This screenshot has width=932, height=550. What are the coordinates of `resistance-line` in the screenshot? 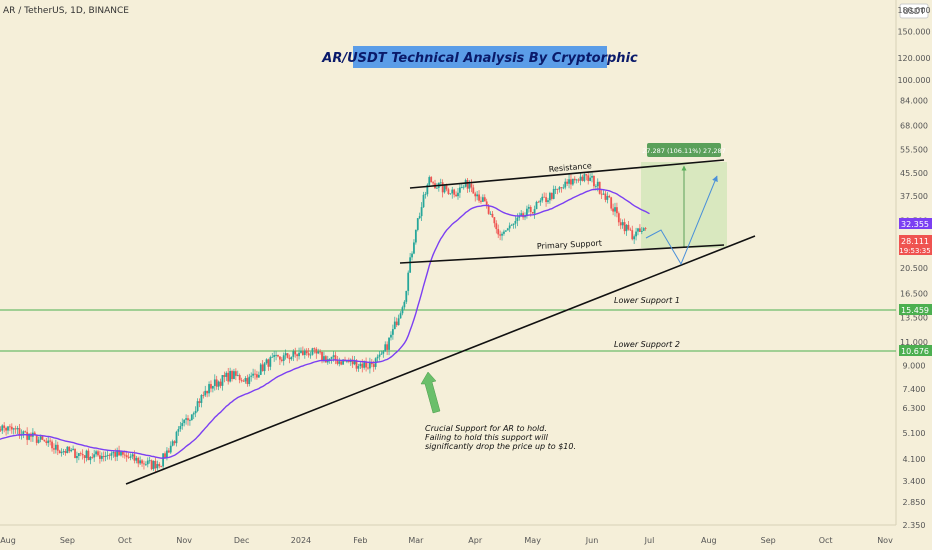 It's located at (567, 174).